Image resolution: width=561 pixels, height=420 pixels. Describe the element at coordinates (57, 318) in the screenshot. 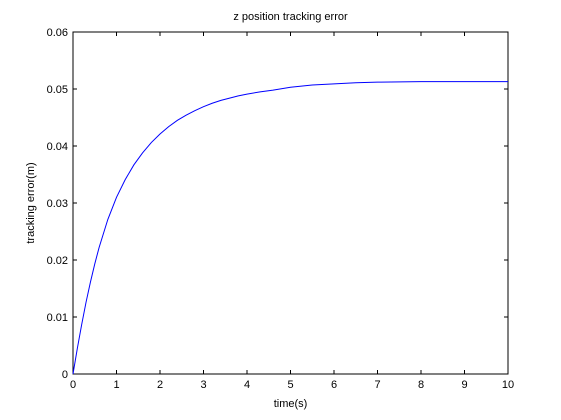

I see `y-tick-label: 0.01` at that location.